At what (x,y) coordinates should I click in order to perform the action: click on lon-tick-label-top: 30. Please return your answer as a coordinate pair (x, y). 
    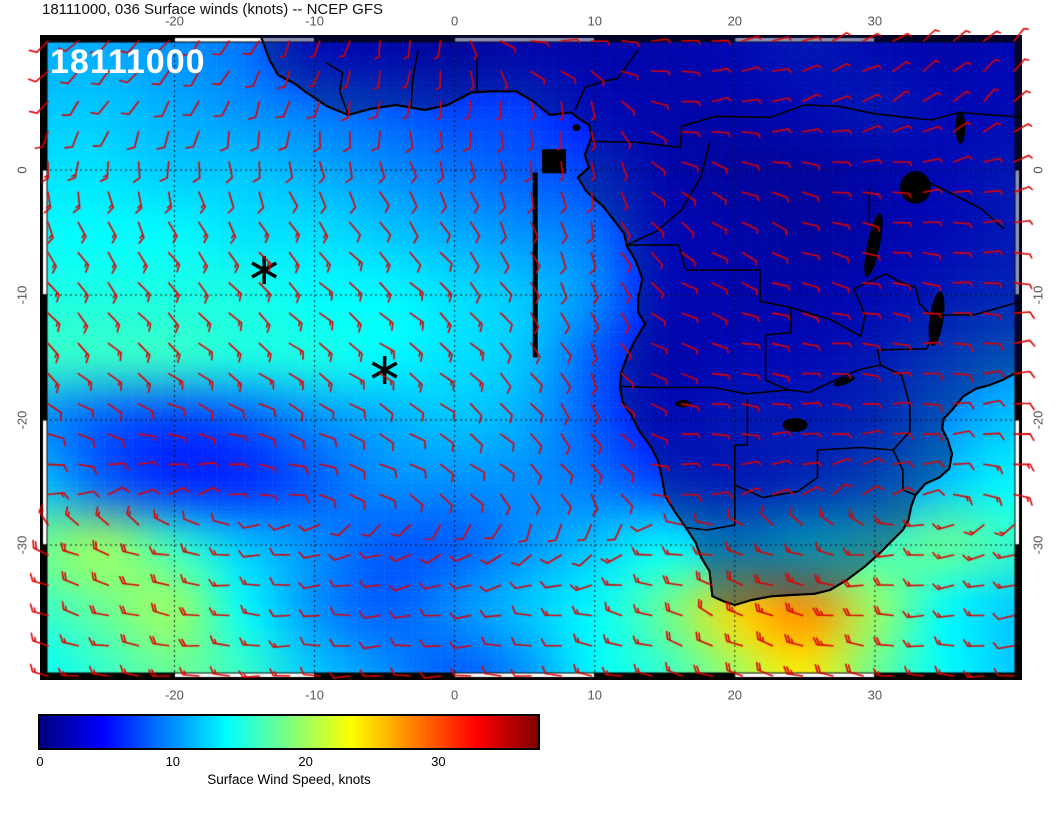
    Looking at the image, I should click on (875, 21).